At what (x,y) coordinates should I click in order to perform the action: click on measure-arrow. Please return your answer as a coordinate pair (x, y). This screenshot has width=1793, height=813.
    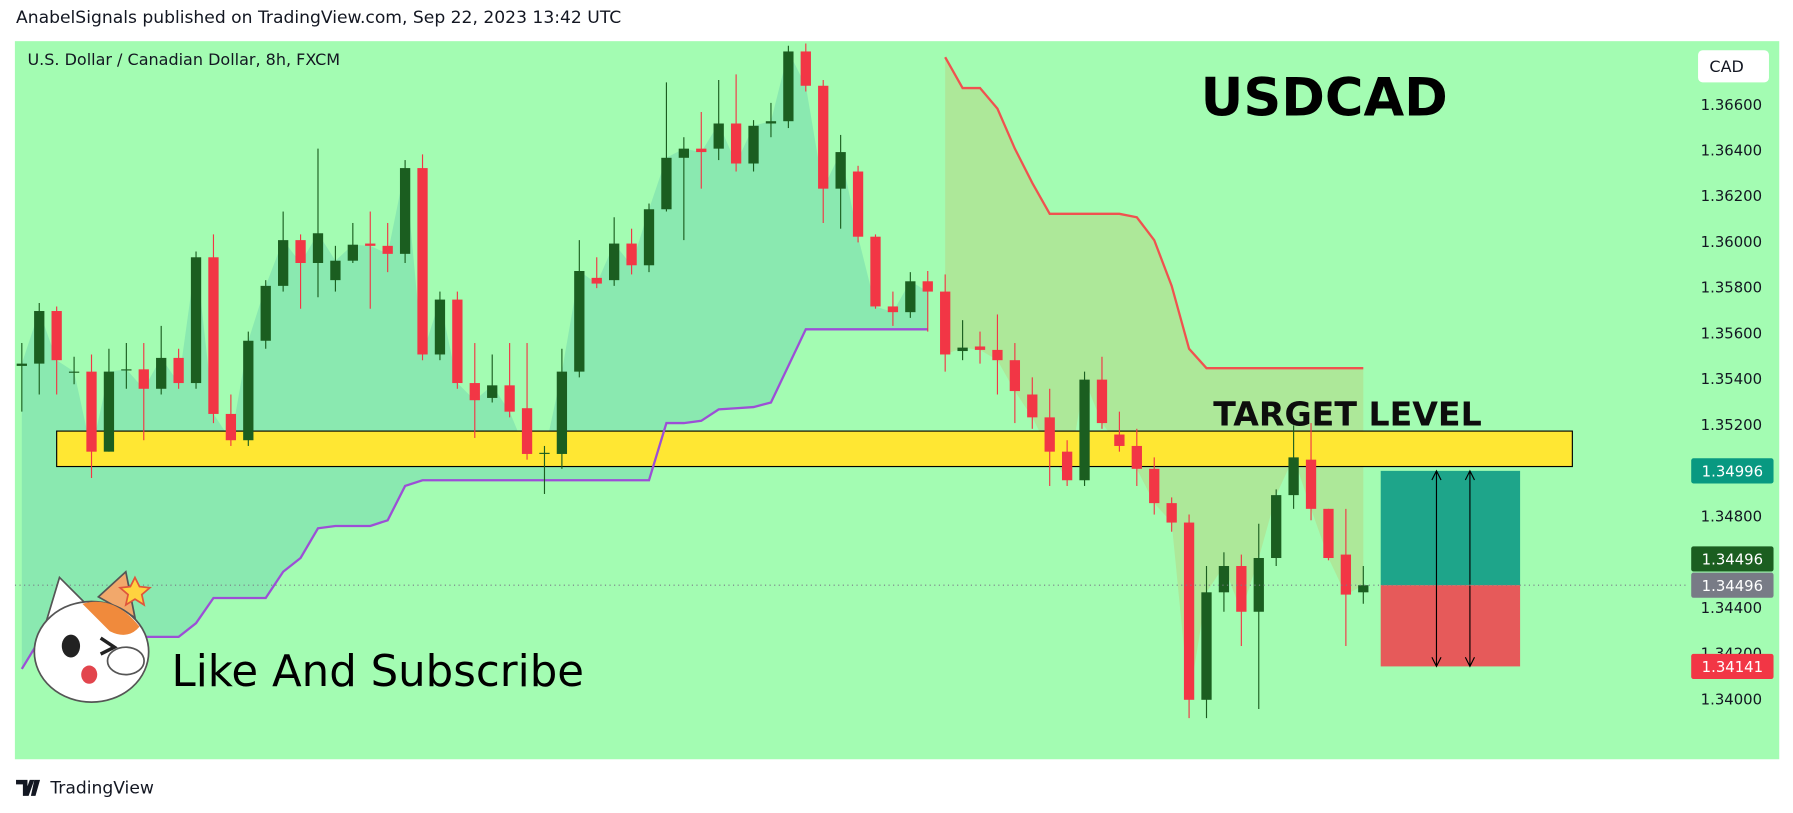
    Looking at the image, I should click on (1470, 568).